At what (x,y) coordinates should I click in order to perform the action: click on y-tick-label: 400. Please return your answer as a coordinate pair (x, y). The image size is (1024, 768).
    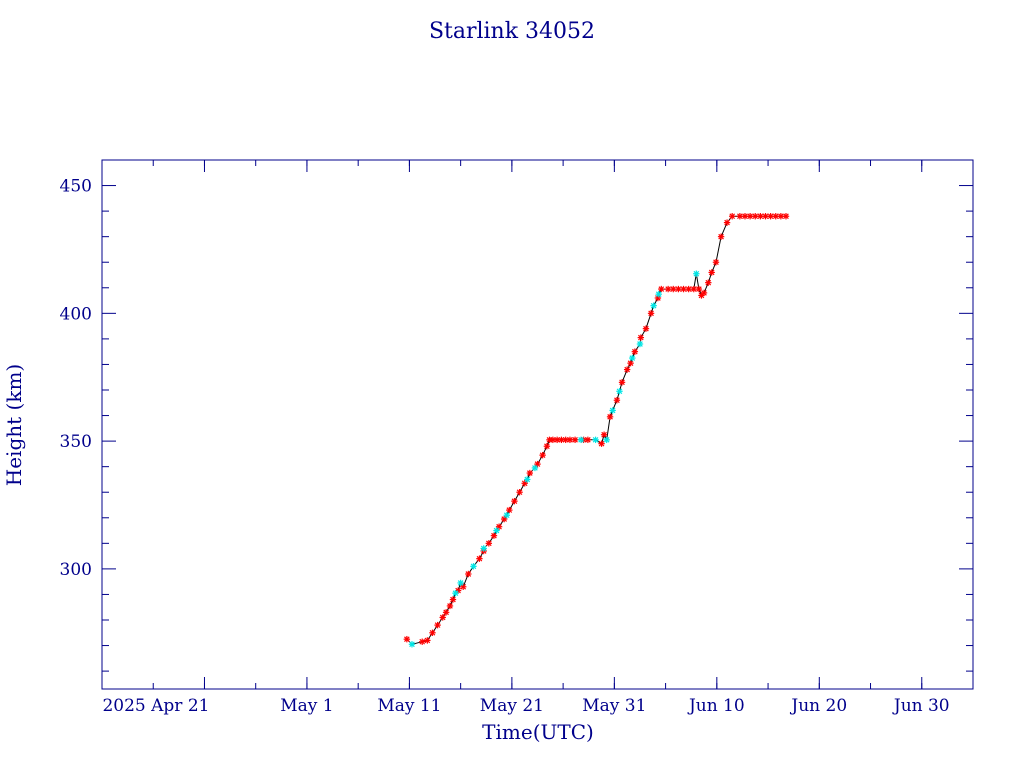
    Looking at the image, I should click on (76, 314).